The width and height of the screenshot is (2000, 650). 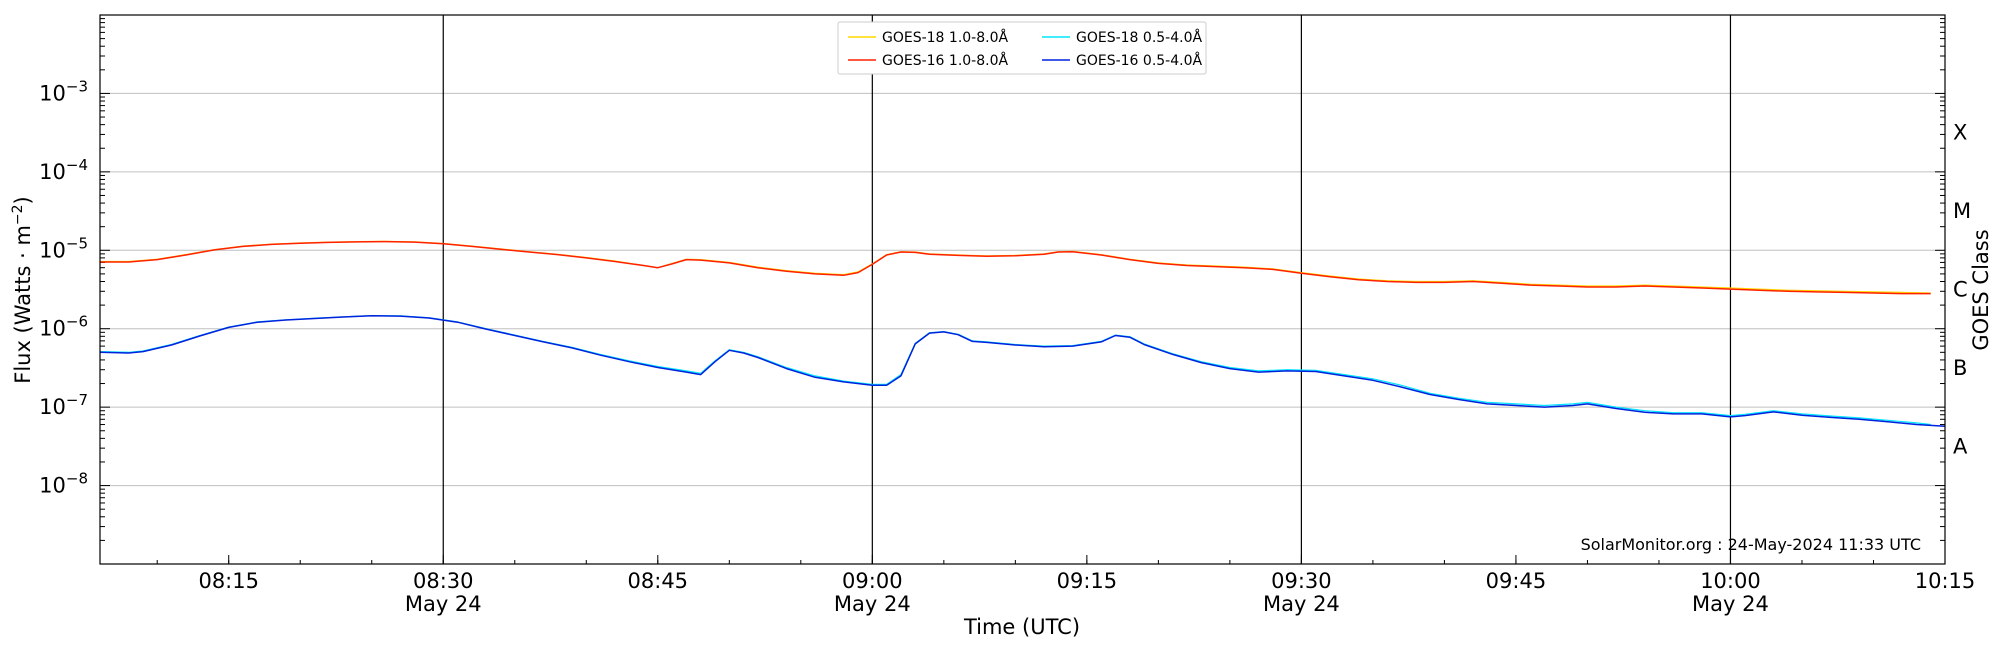 I want to click on y-tick-exponent: −7, so click(x=77, y=400).